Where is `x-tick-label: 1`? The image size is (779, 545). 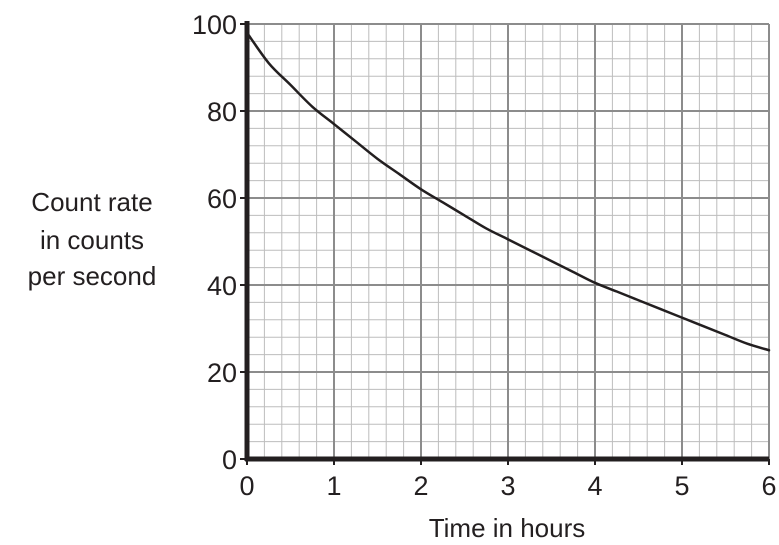
x-tick-label: 1 is located at coordinates (333, 486).